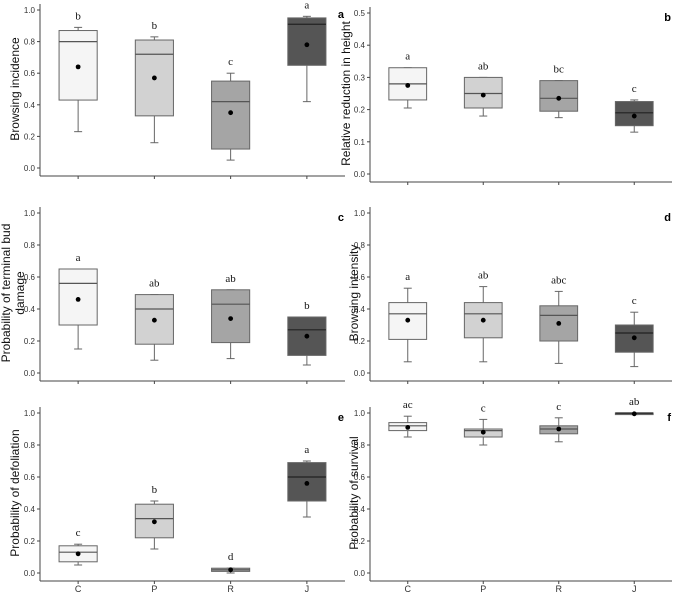 The height and width of the screenshot is (592, 685). I want to click on y-axis-title: damage, so click(20, 293).